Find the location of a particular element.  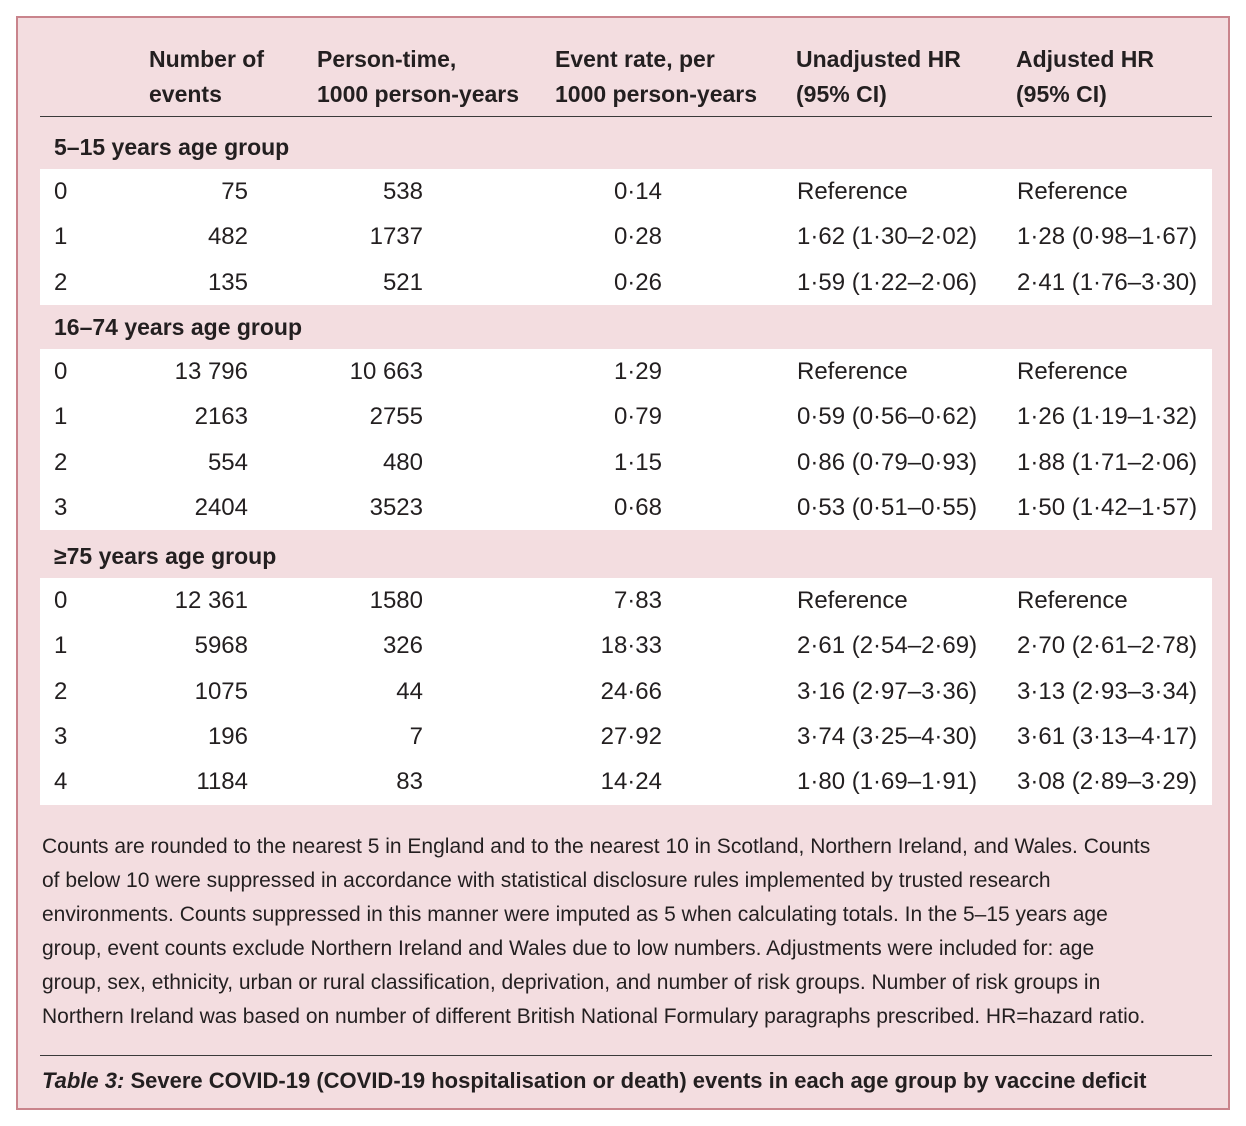

unadjusted-hr-cell: 0·59 (0·56–0·62) is located at coordinates (887, 416).